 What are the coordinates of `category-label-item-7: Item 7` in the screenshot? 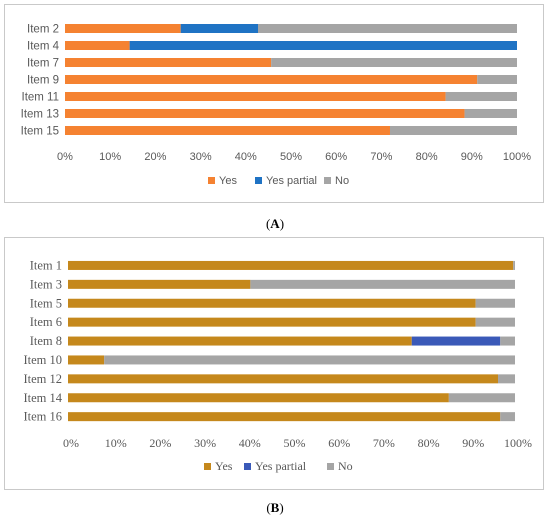 It's located at (43, 64).